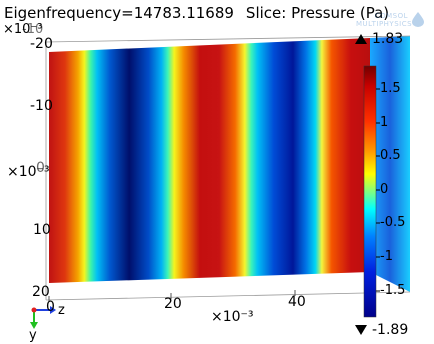 This screenshot has height=344, width=434. I want to click on bottom-axis-tick-label: 0, so click(50, 307).